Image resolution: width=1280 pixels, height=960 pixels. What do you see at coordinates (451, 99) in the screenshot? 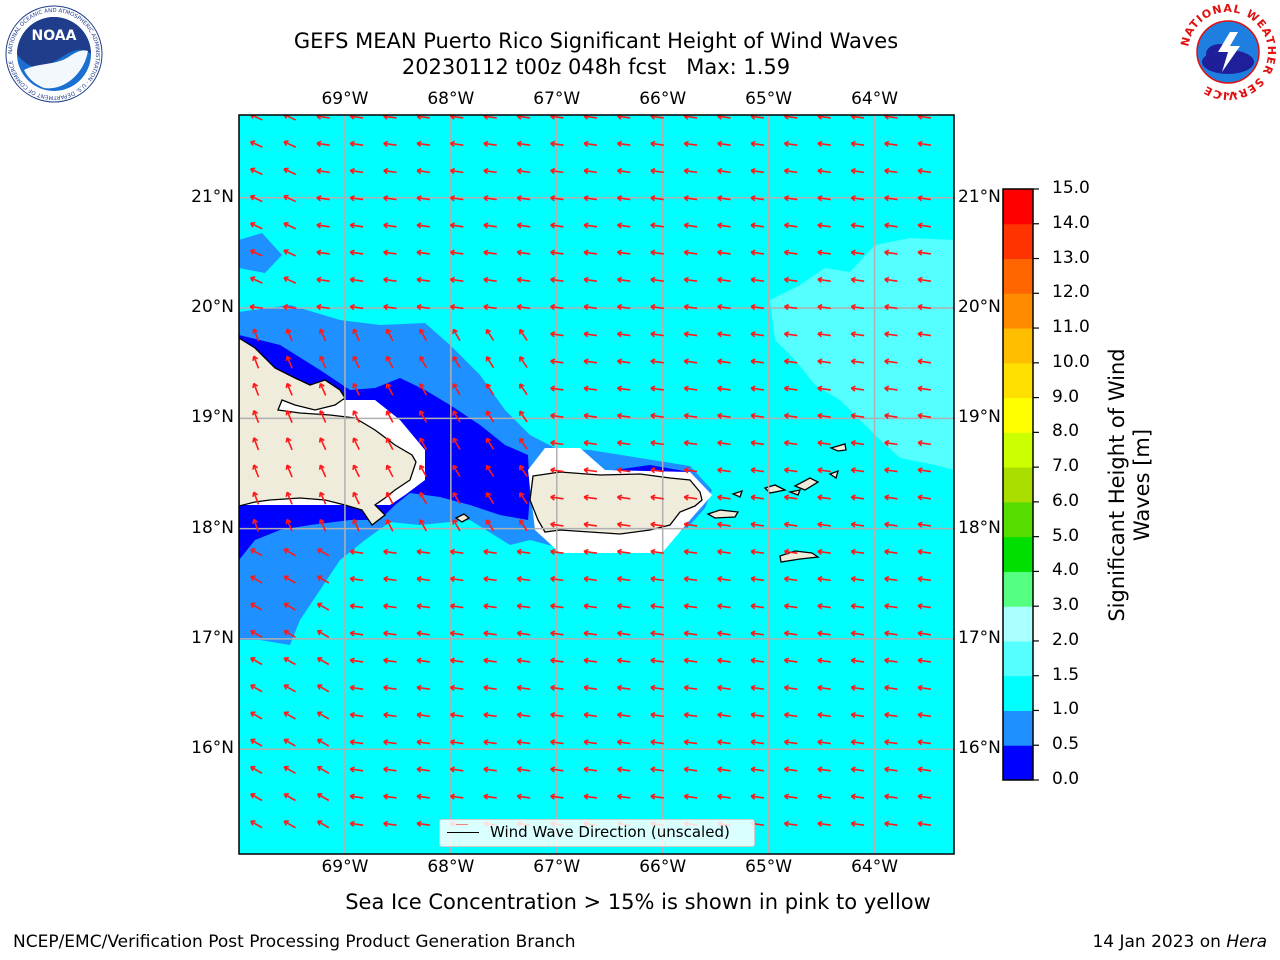
I see `lon-label-top: 68°W` at bounding box center [451, 99].